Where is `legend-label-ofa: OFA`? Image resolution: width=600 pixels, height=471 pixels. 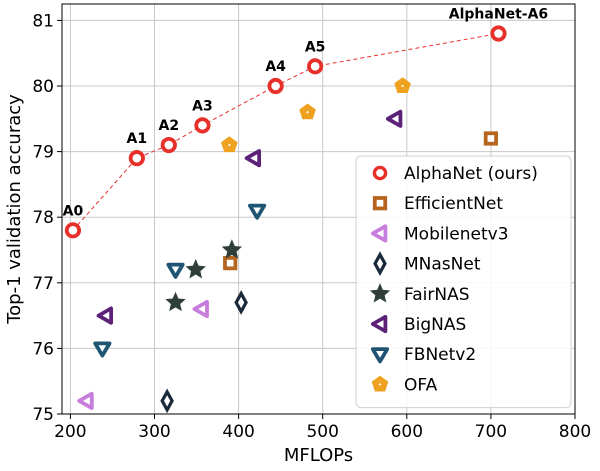 legend-label-ofa: OFA is located at coordinates (421, 385).